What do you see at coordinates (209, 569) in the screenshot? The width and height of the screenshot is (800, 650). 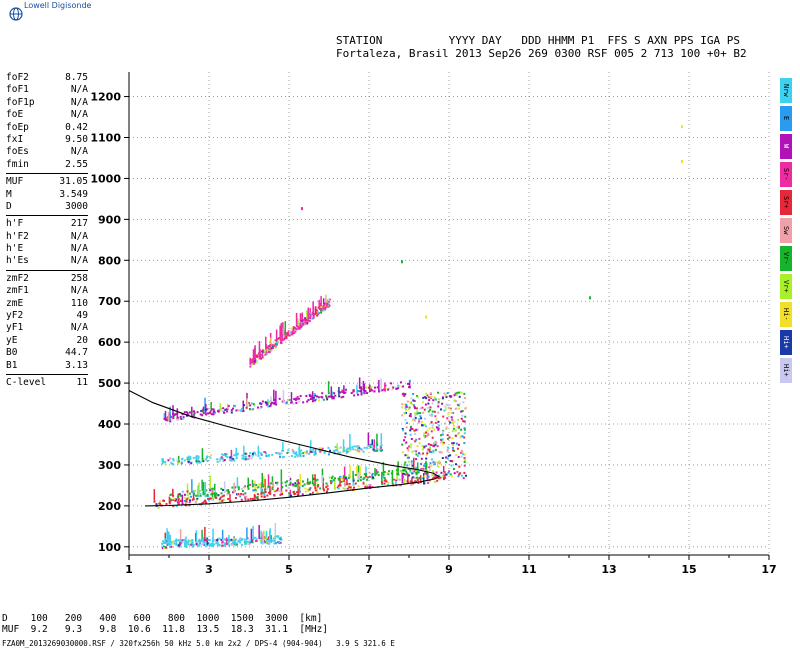 I see `x-tick-label: 3` at bounding box center [209, 569].